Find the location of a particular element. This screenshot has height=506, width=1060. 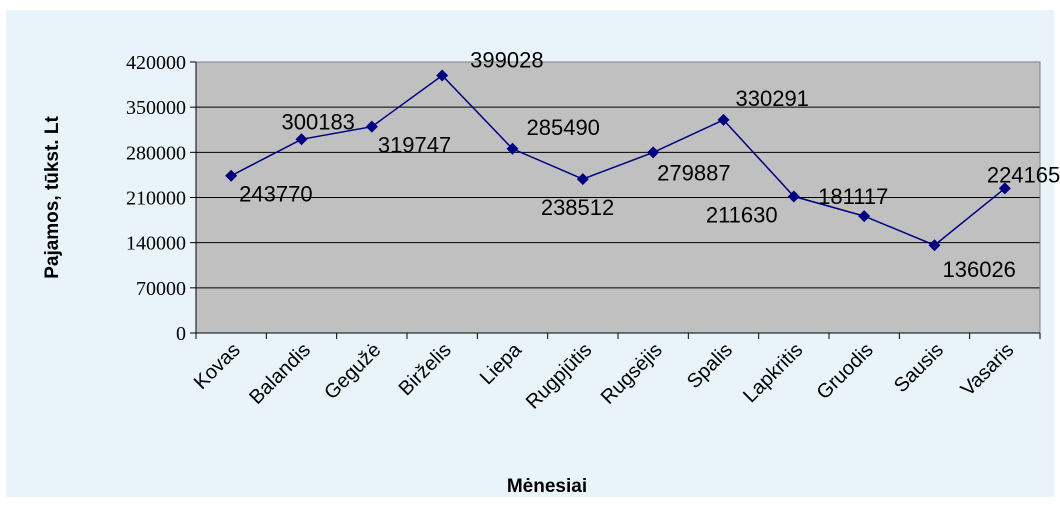

x-tick-label: Liepa is located at coordinates (501, 363).